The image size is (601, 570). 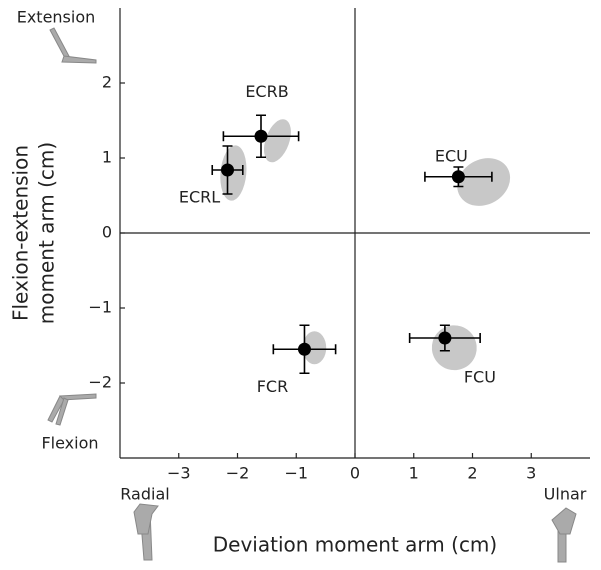 What do you see at coordinates (238, 473) in the screenshot?
I see `x-tick-label: −2` at bounding box center [238, 473].